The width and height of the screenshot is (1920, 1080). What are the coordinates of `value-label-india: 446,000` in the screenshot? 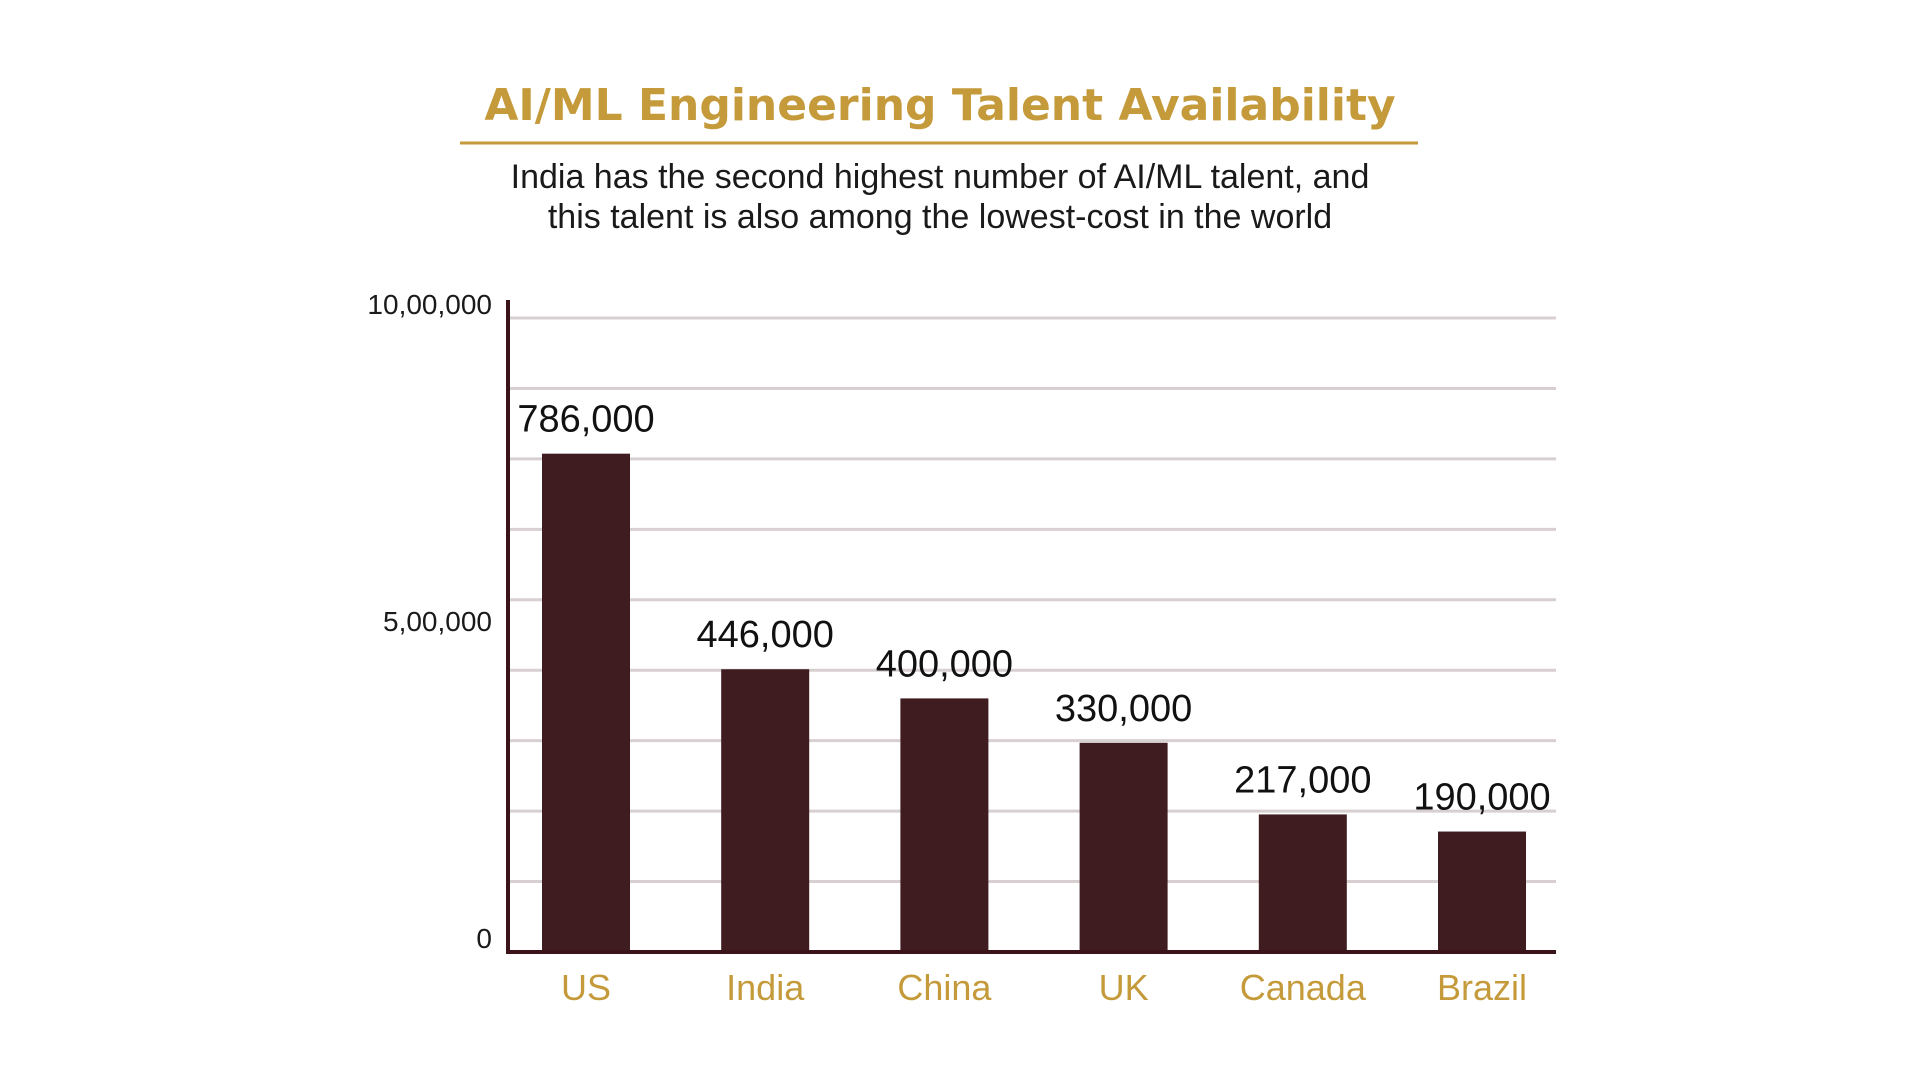 It's located at (765, 635).